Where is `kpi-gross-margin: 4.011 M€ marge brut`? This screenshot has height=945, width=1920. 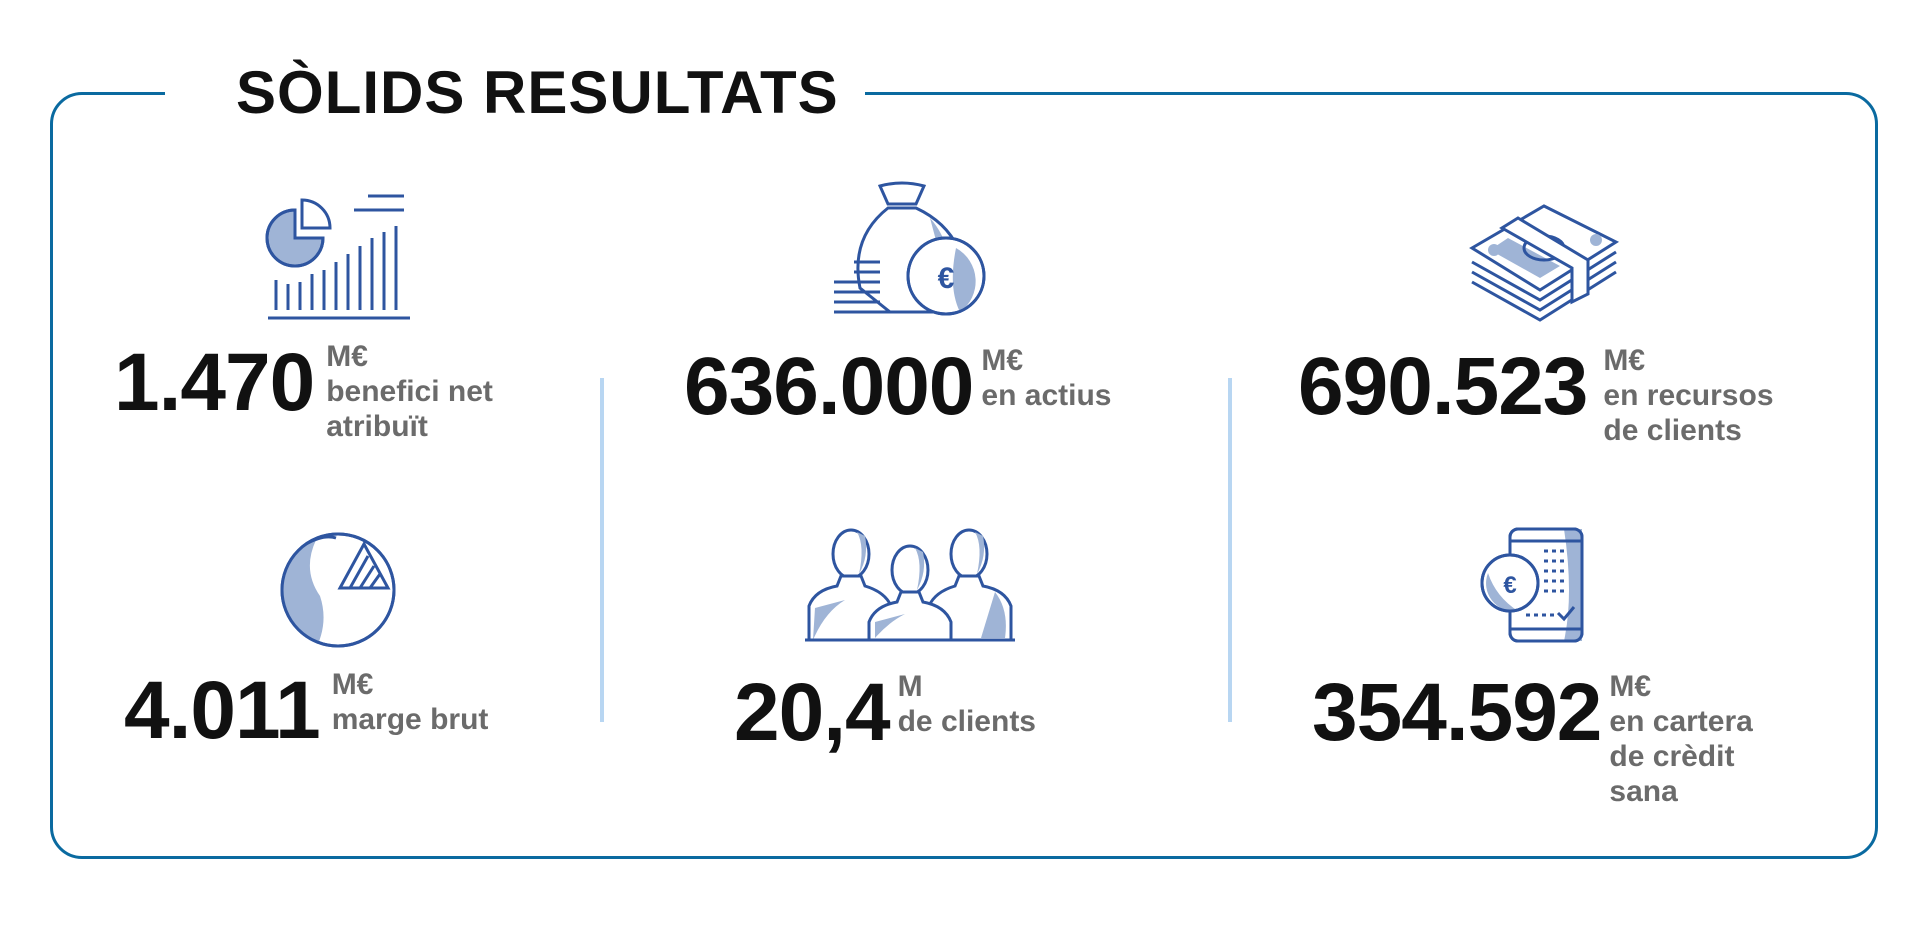 kpi-gross-margin: 4.011 M€ marge brut is located at coordinates (306, 710).